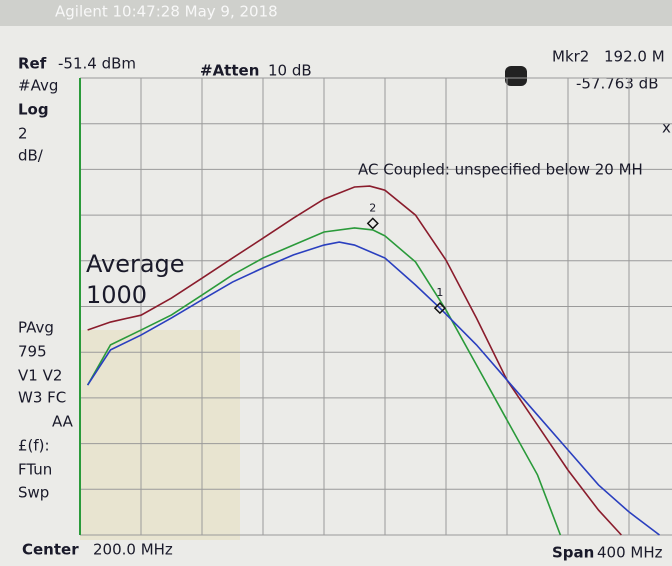 This screenshot has height=566, width=672. What do you see at coordinates (97, 64) in the screenshot?
I see `ref-value: -51.4 dBm` at bounding box center [97, 64].